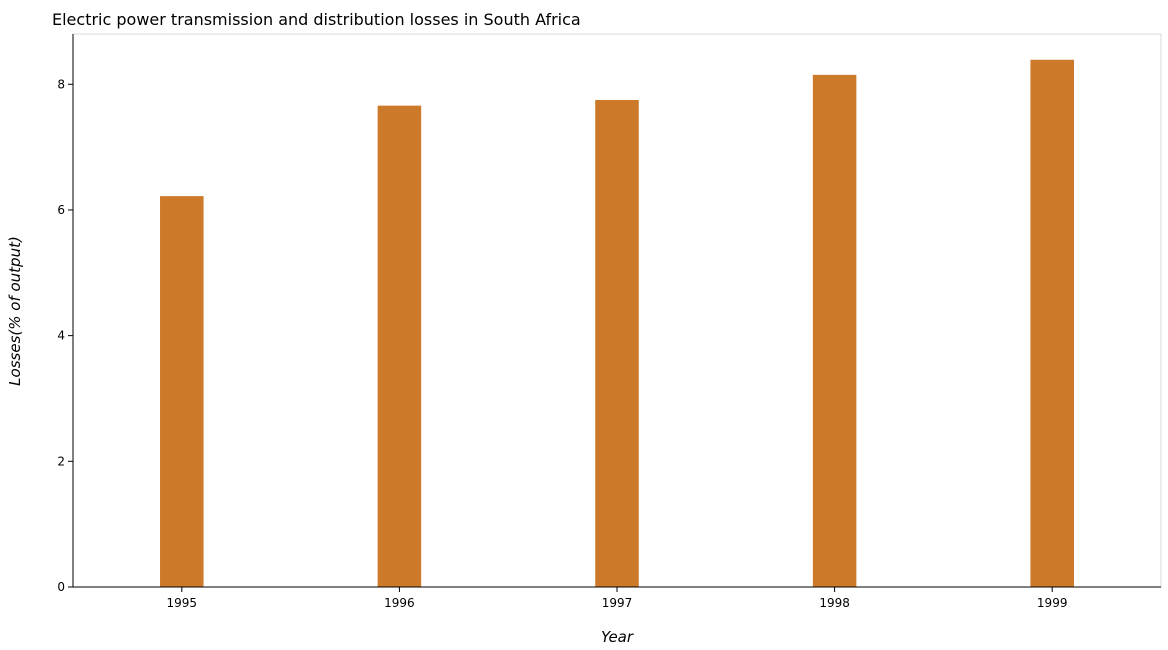 The height and width of the screenshot is (650, 1168). Describe the element at coordinates (61, 587) in the screenshot. I see `y-tick-label: 0` at that location.